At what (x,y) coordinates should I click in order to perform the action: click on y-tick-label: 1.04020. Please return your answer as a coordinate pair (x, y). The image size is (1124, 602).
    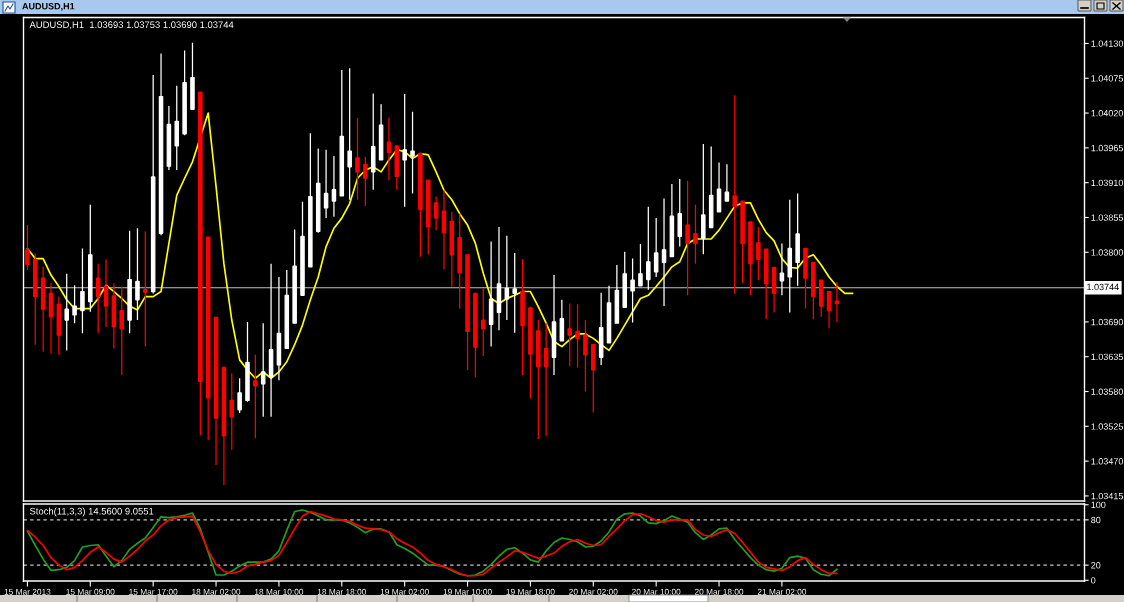
    Looking at the image, I should click on (1107, 113).